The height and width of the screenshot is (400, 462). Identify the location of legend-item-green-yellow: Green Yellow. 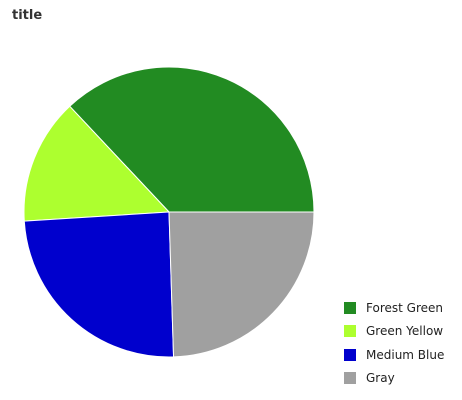
(394, 331).